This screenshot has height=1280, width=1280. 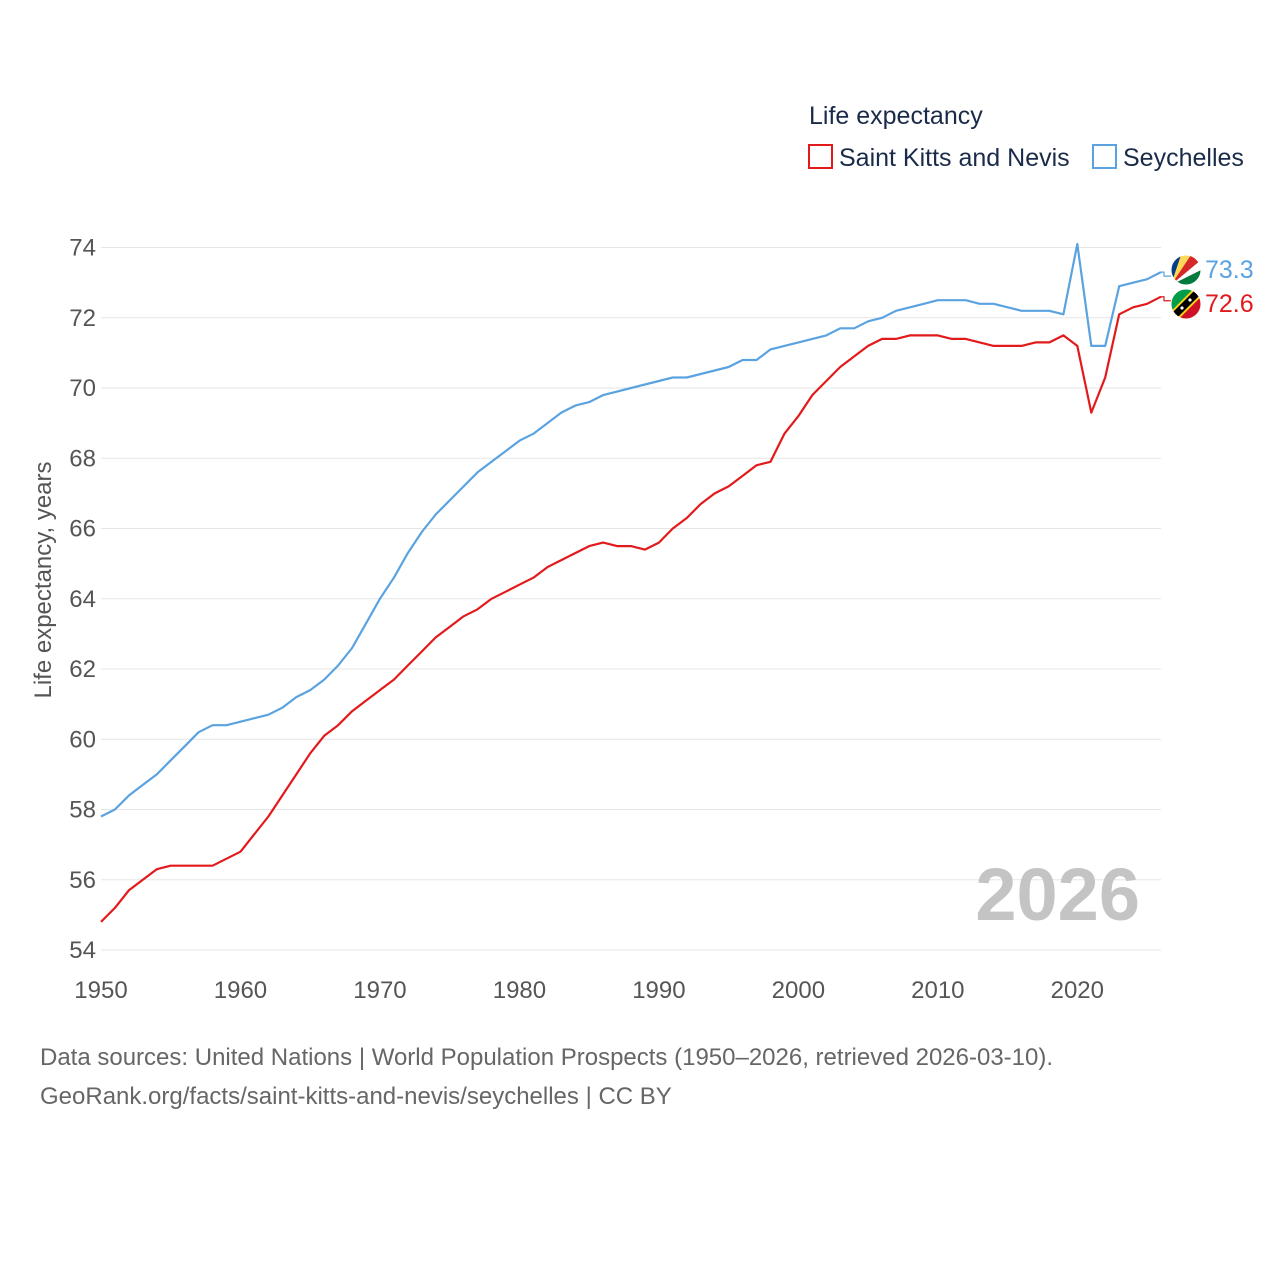 I want to click on seychelles-flag-icon, so click(x=1186, y=270).